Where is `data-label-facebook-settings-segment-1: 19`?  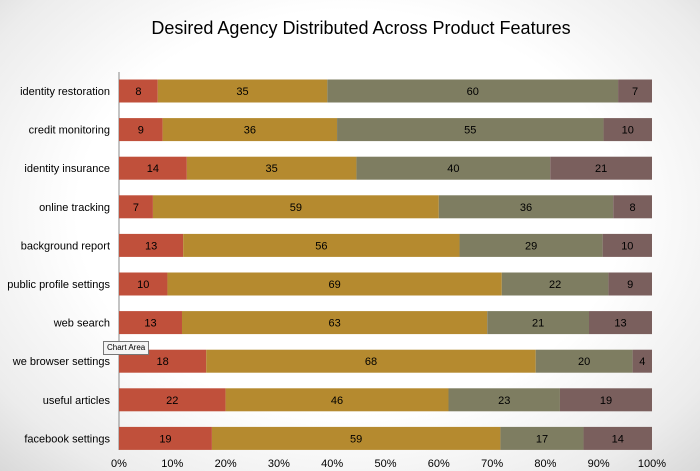
data-label-facebook-settings-segment-1: 19 is located at coordinates (165, 439).